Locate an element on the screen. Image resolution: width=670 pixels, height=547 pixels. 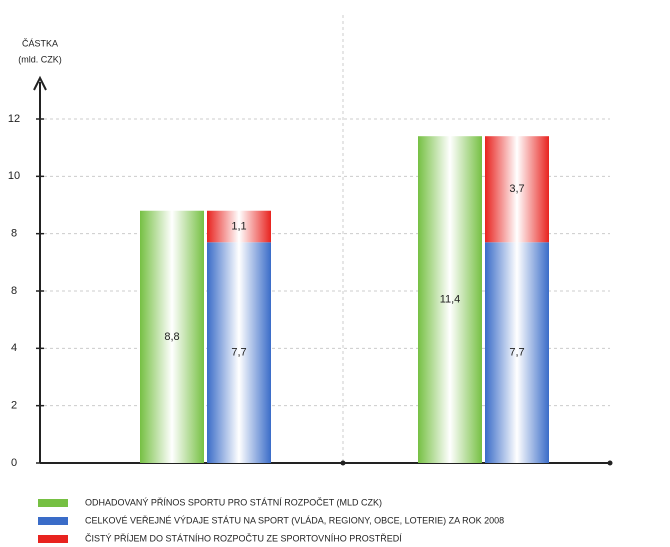
y-tick-label: 10 is located at coordinates (14, 176).